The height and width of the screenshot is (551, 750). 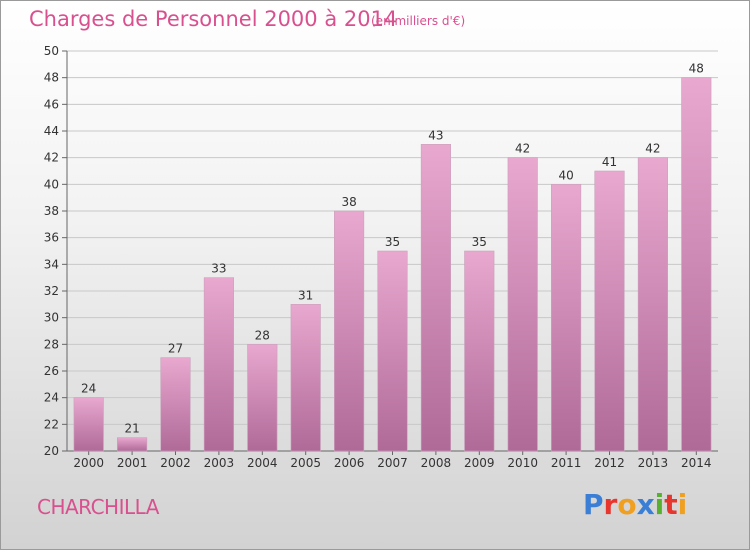 I want to click on data-label-2000: 24, so click(x=88, y=389).